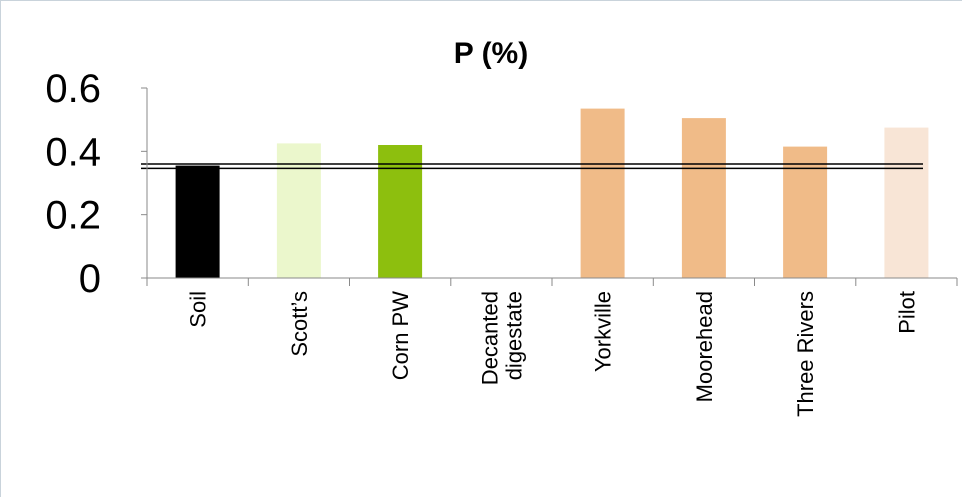 Image resolution: width=962 pixels, height=498 pixels. What do you see at coordinates (73, 152) in the screenshot?
I see `y-tick-label-2: 0.4` at bounding box center [73, 152].